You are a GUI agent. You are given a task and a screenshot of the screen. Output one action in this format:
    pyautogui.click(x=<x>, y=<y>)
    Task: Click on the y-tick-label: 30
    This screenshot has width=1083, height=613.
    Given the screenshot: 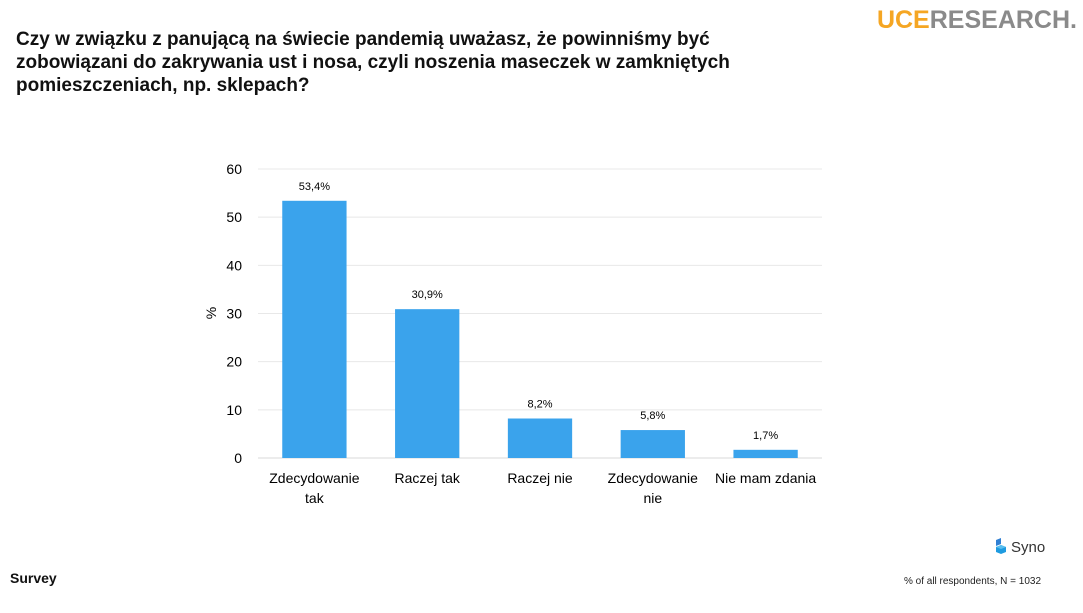 What is the action you would take?
    pyautogui.click(x=234, y=314)
    